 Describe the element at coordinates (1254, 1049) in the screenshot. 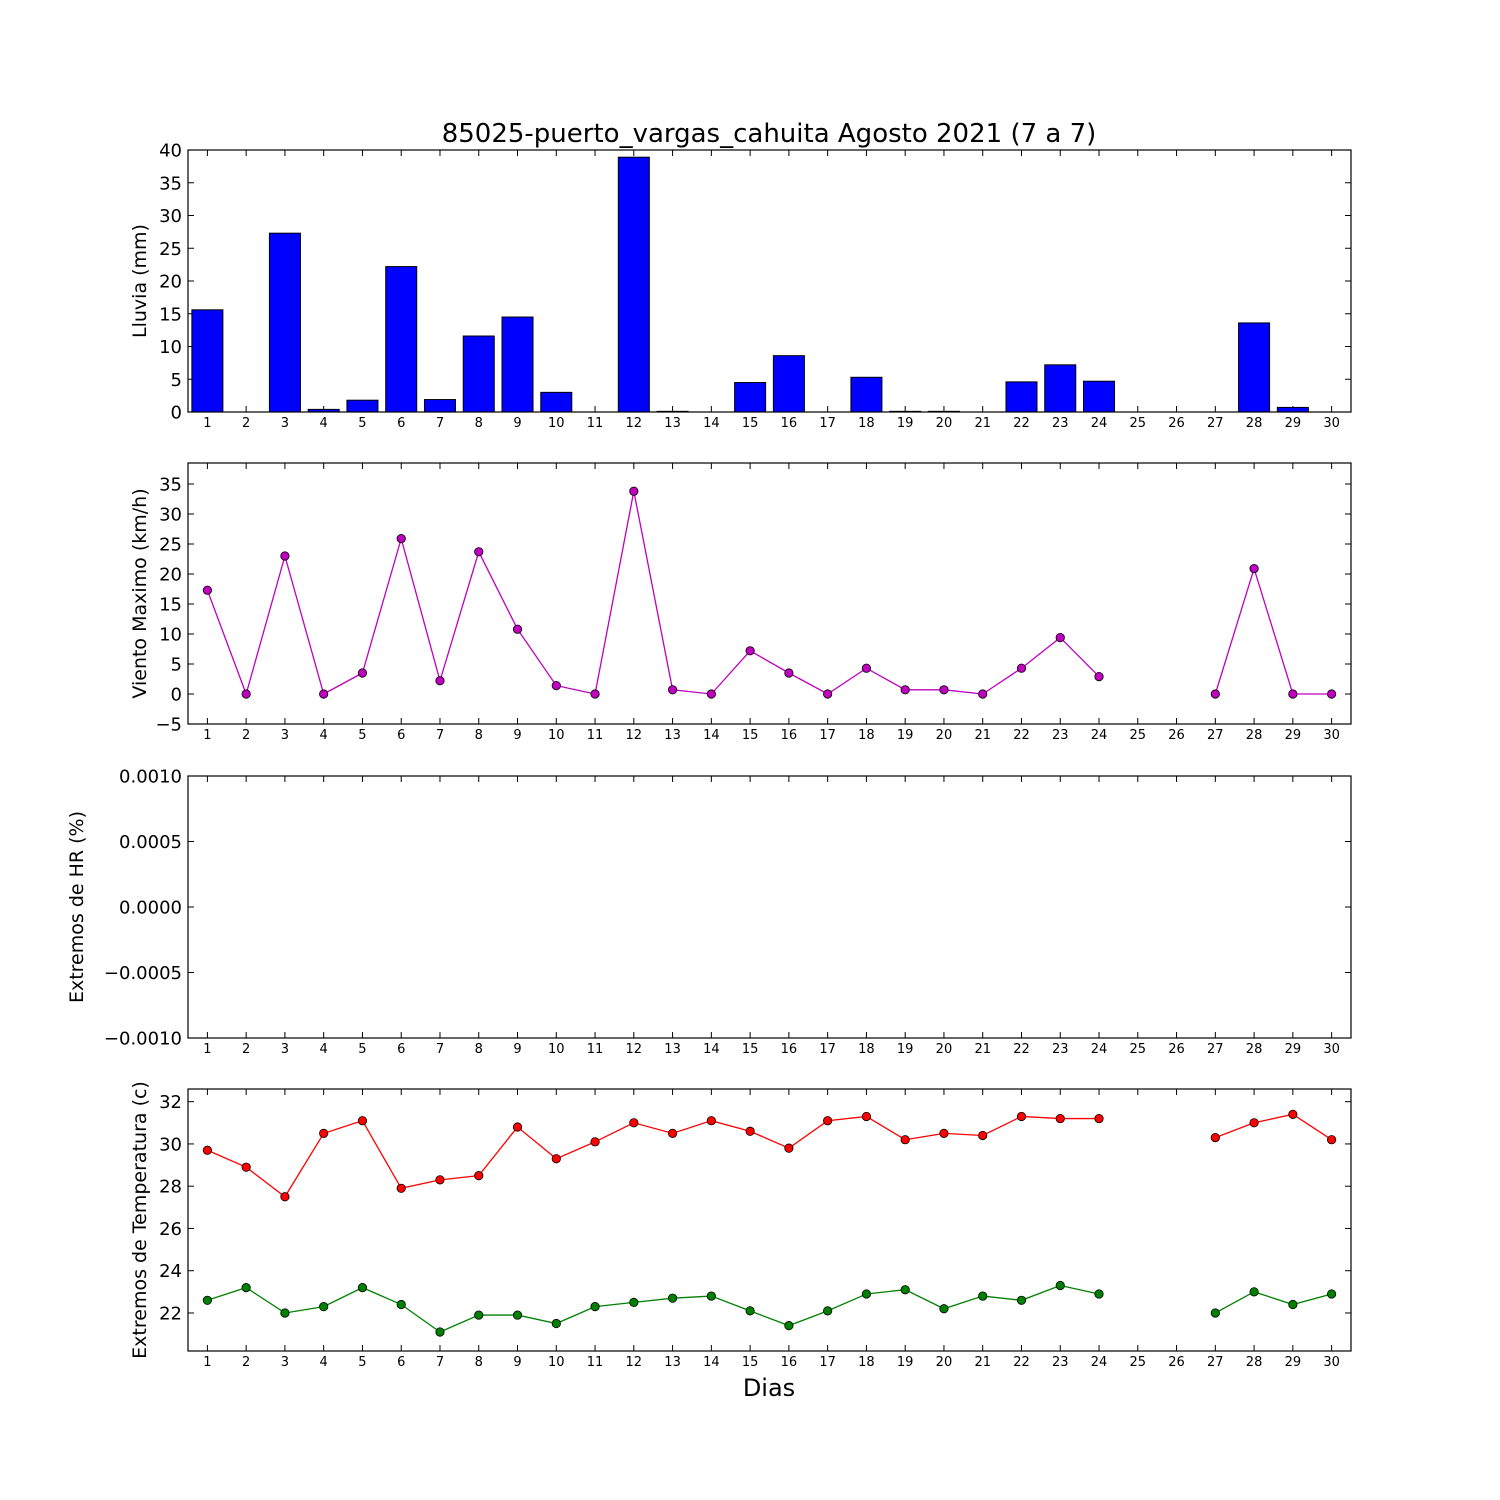

I see `x-tick-label: 28` at that location.